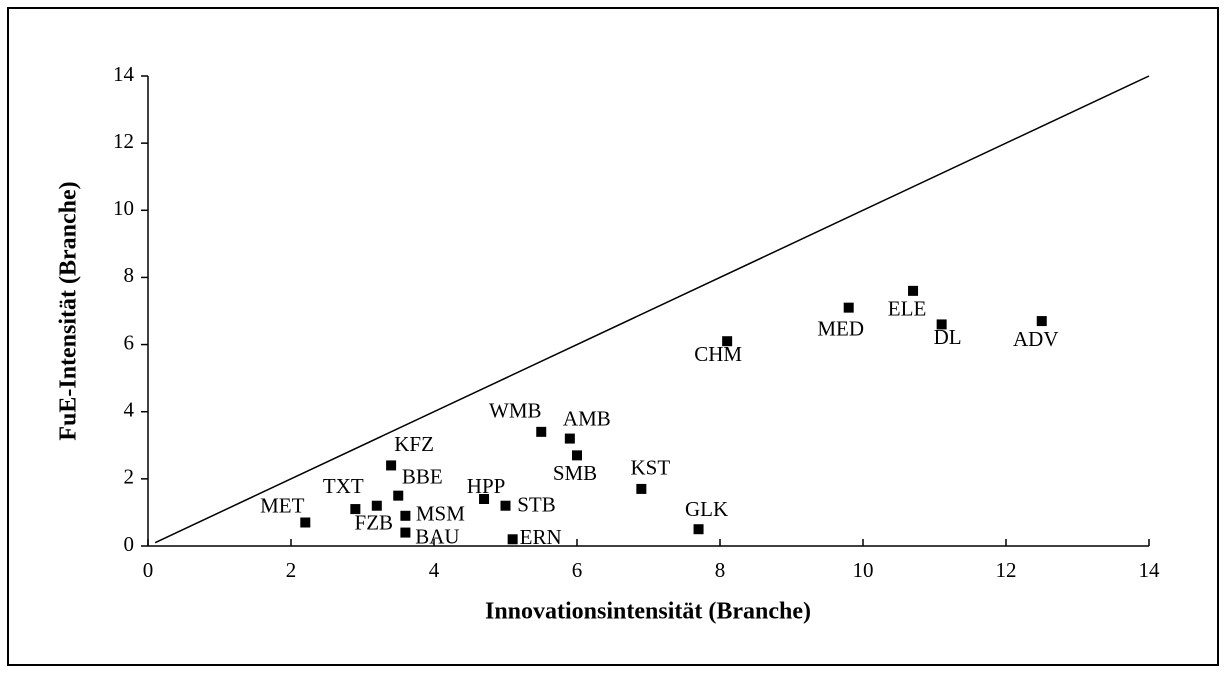  Describe the element at coordinates (343, 486) in the screenshot. I see `point-label: TXT` at that location.